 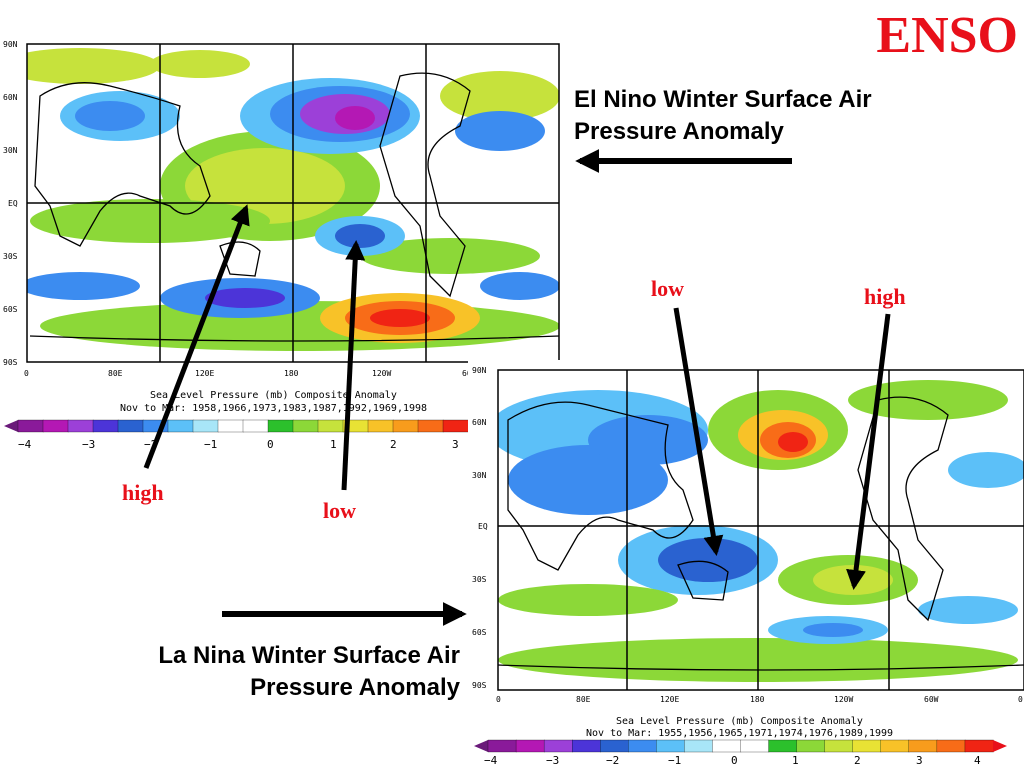 What do you see at coordinates (977, 760) in the screenshot?
I see `colorbar-tick: 4` at bounding box center [977, 760].